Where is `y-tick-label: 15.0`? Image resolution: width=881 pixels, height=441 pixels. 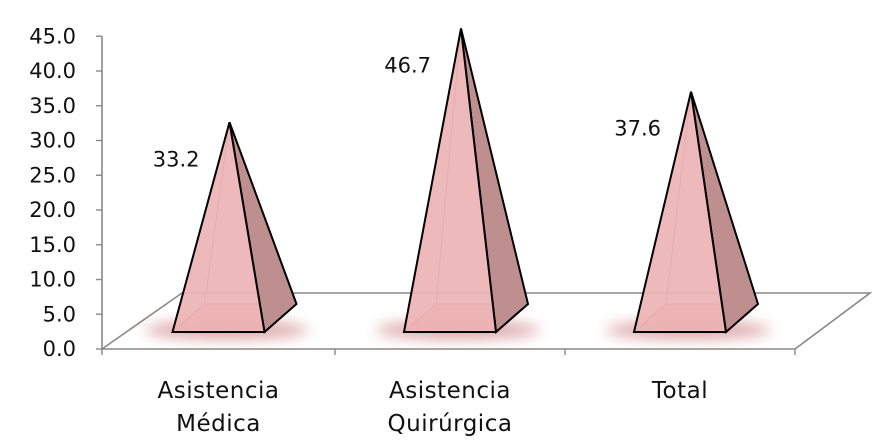 y-tick-label: 15.0 is located at coordinates (52, 245).